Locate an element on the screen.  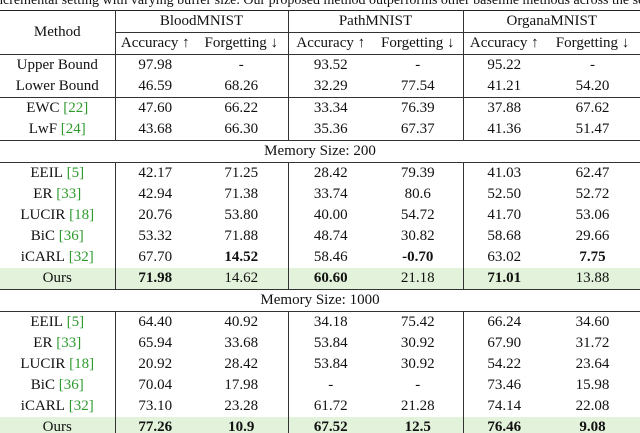
value-cell: 67.90 is located at coordinates (503, 343).